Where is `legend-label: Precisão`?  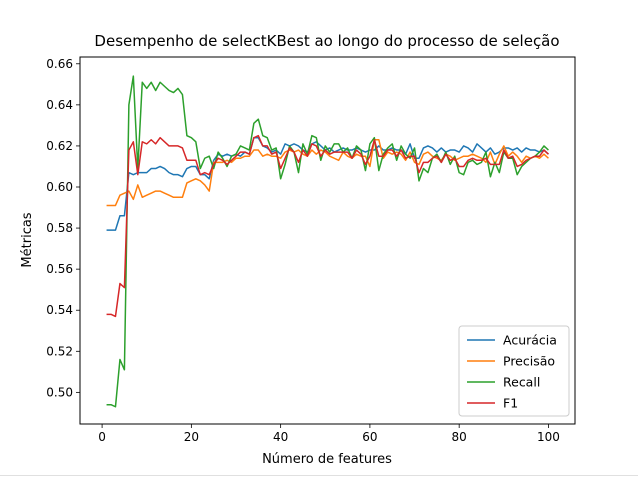 legend-label: Precisão is located at coordinates (529, 361).